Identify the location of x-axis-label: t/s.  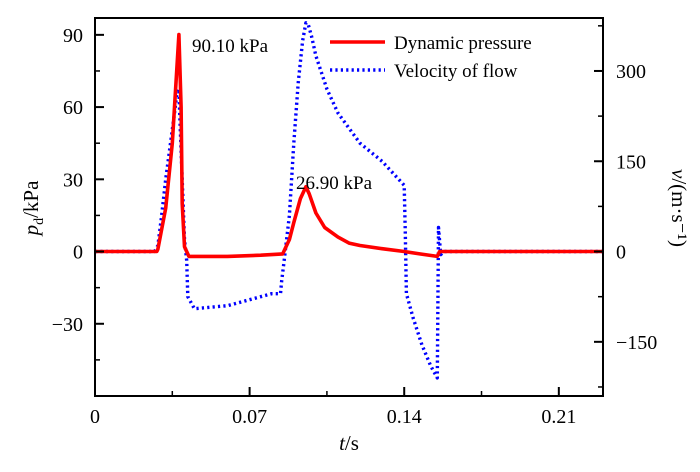
(349, 443).